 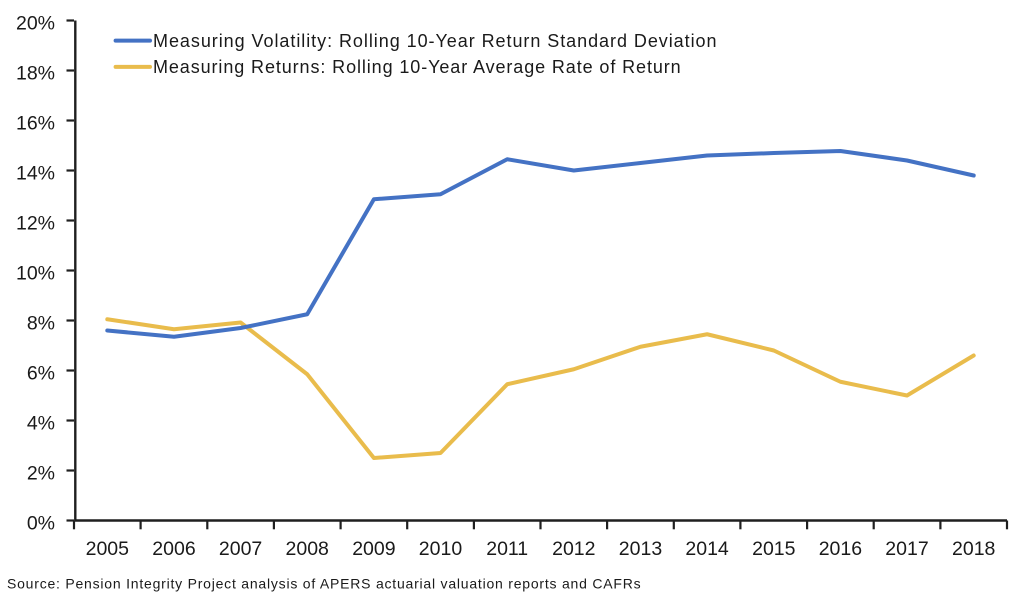 I want to click on svg-text: 2018, so click(x=973, y=549).